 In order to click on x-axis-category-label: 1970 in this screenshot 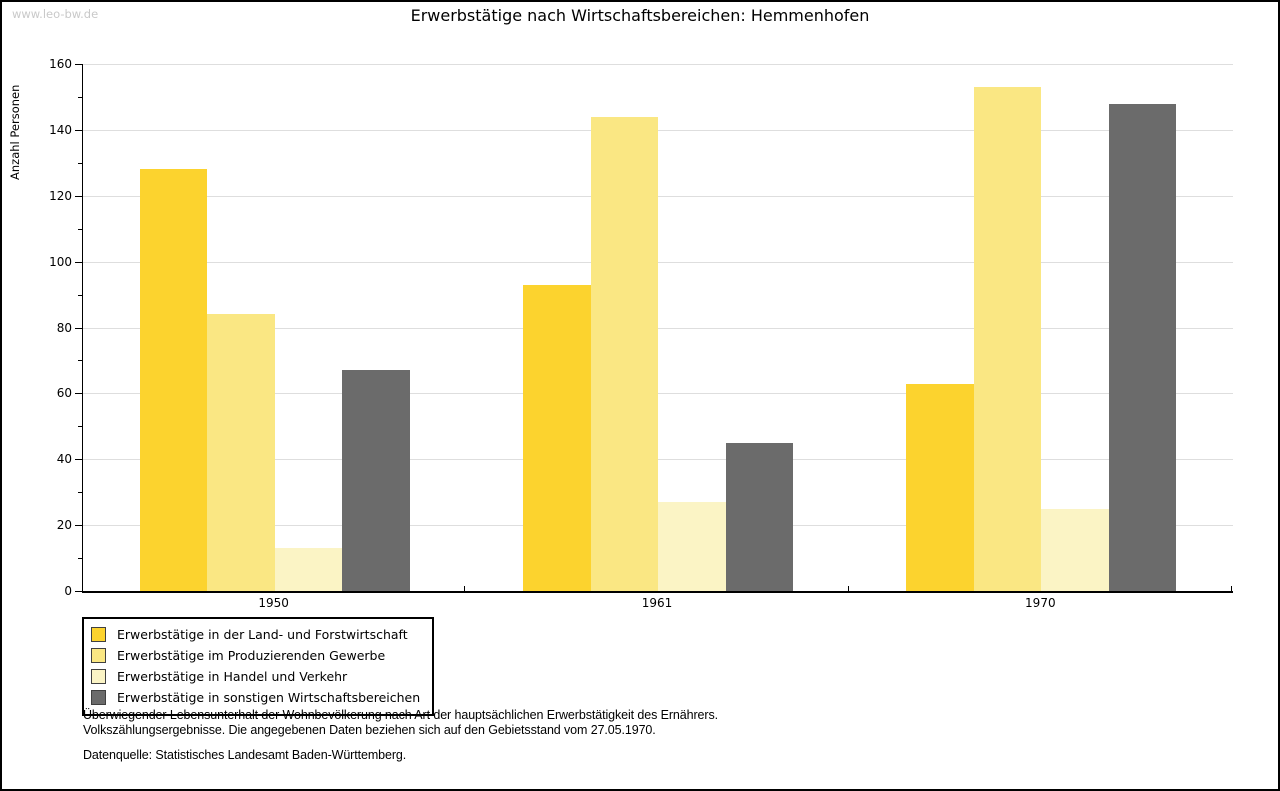, I will do `click(1040, 603)`.